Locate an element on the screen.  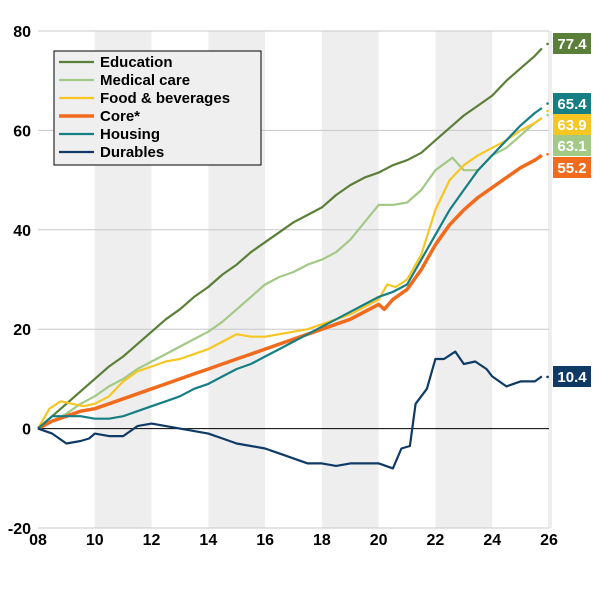
legend-box is located at coordinates (157, 108).